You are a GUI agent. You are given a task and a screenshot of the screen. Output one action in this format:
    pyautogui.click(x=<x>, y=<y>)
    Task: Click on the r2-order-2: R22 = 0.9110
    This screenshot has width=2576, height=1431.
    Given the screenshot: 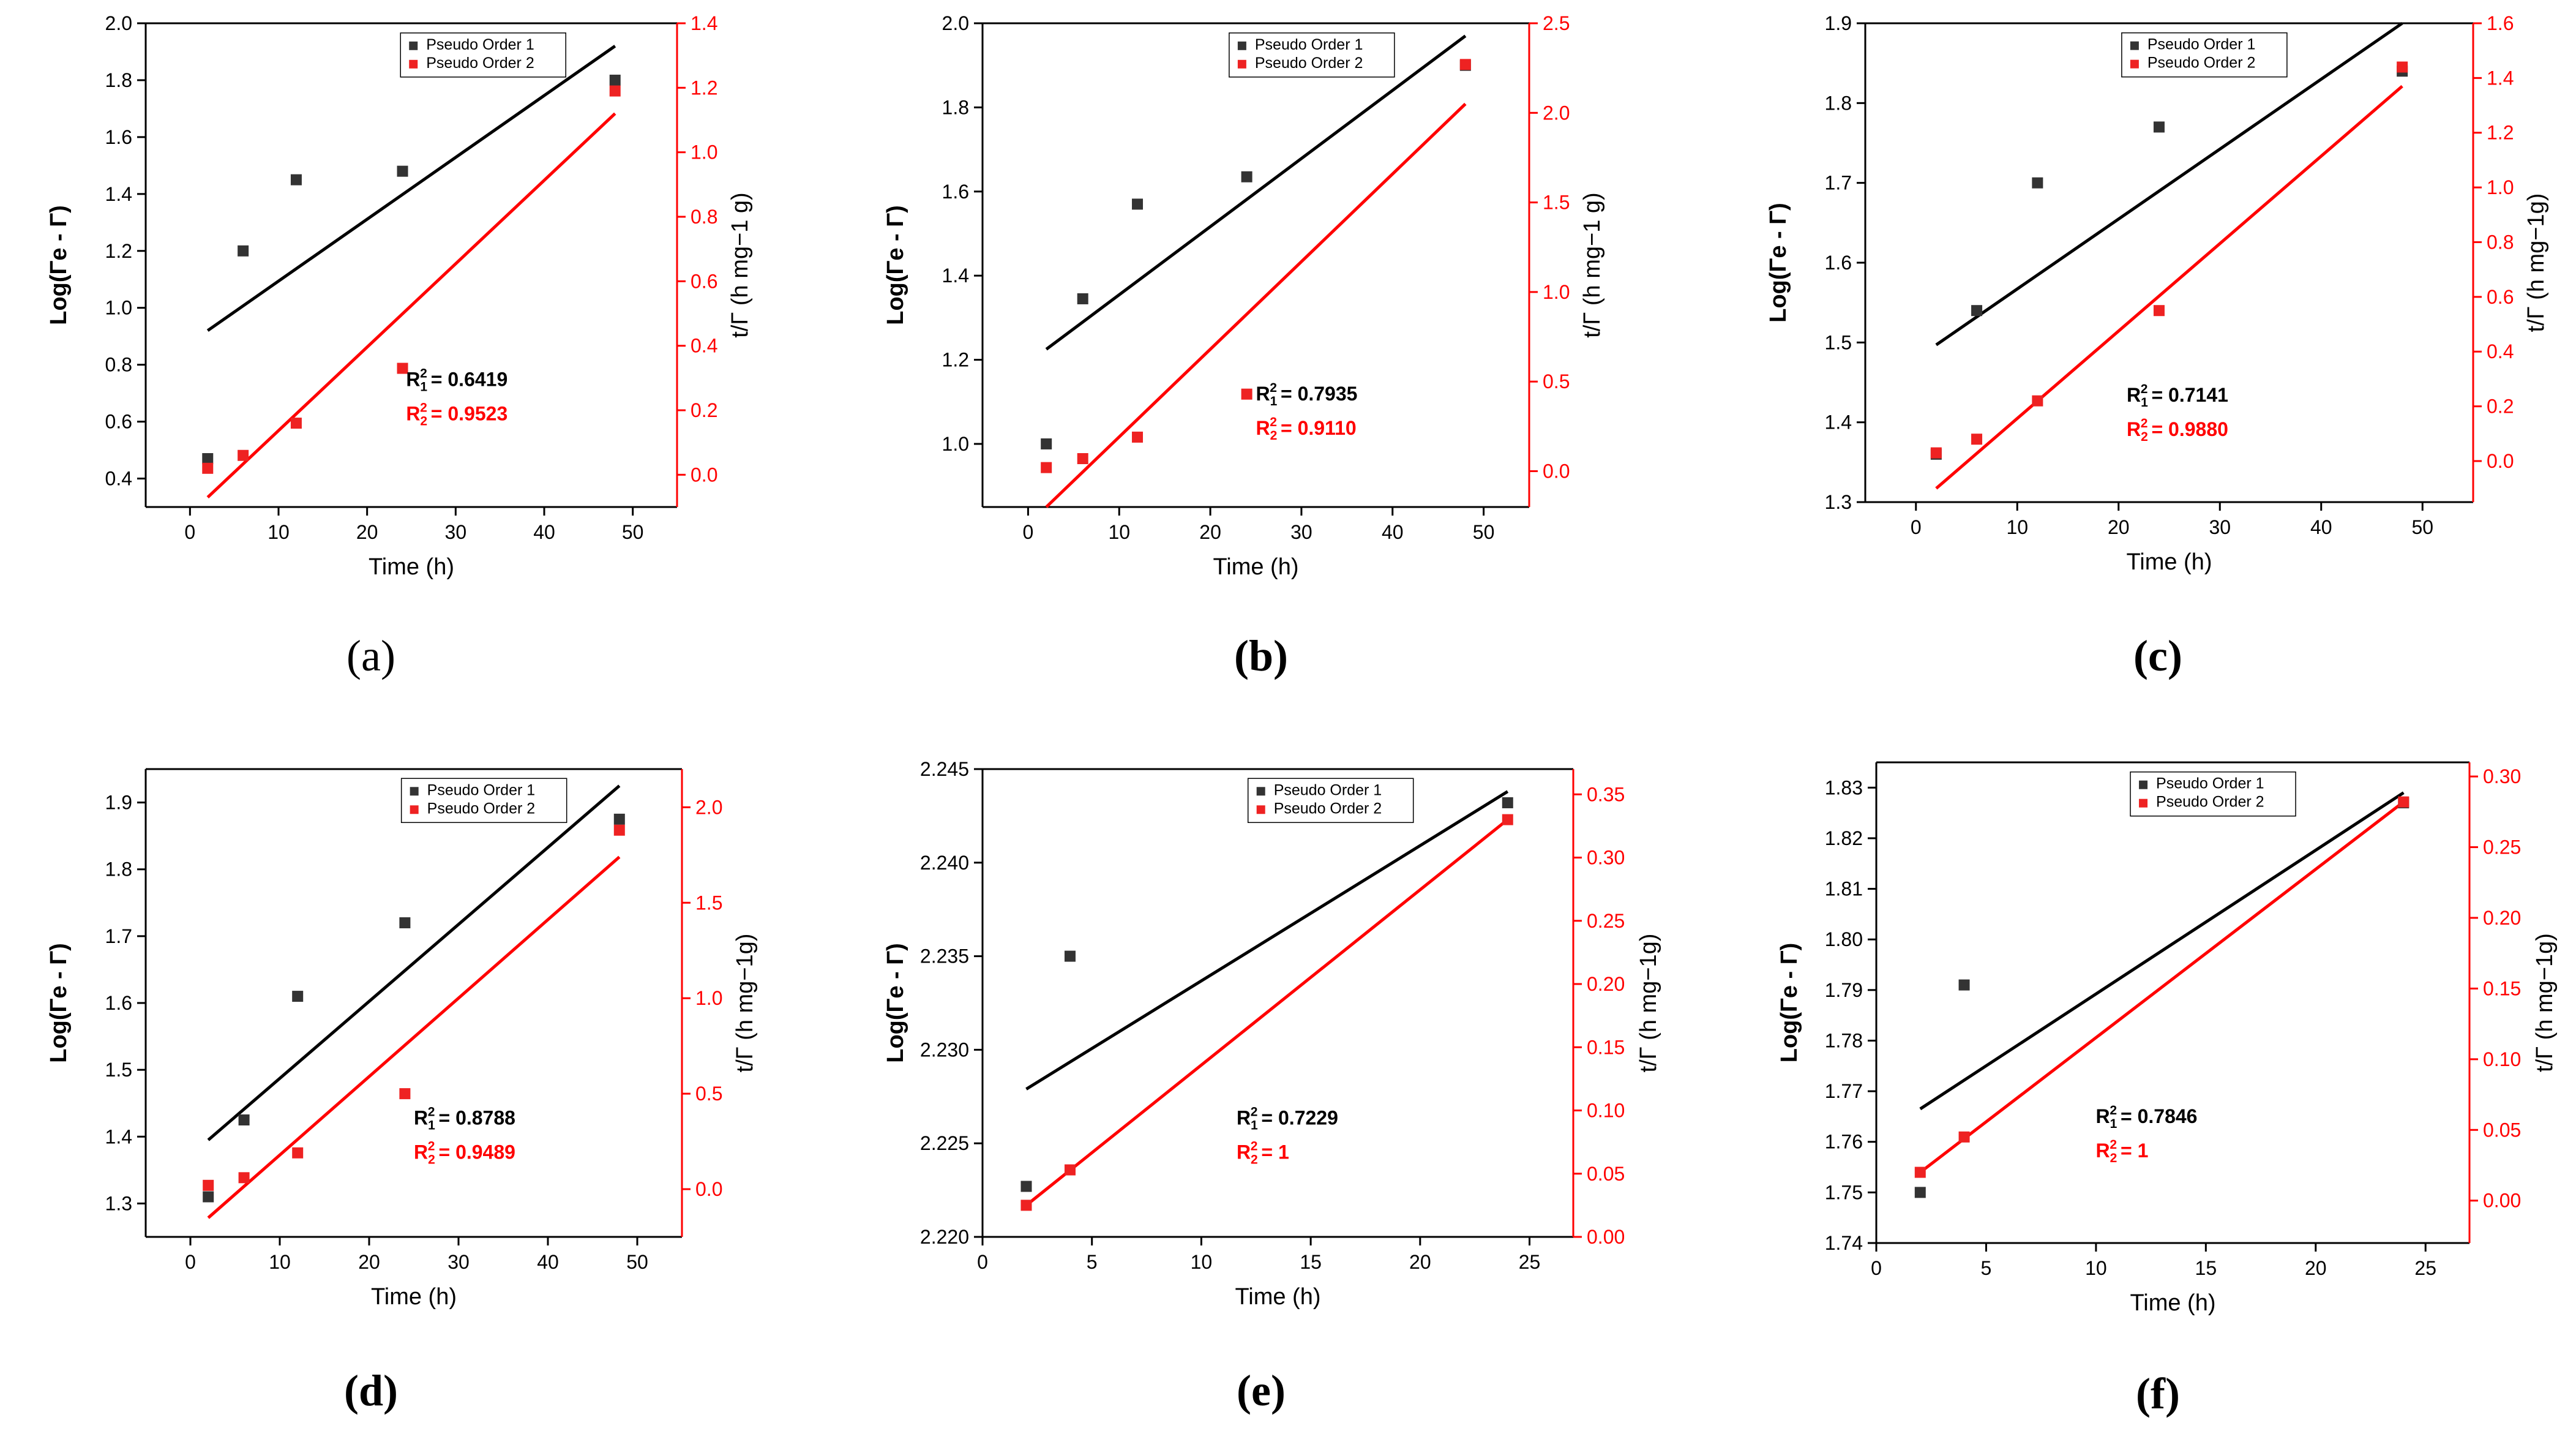 What is the action you would take?
    pyautogui.click(x=1307, y=429)
    